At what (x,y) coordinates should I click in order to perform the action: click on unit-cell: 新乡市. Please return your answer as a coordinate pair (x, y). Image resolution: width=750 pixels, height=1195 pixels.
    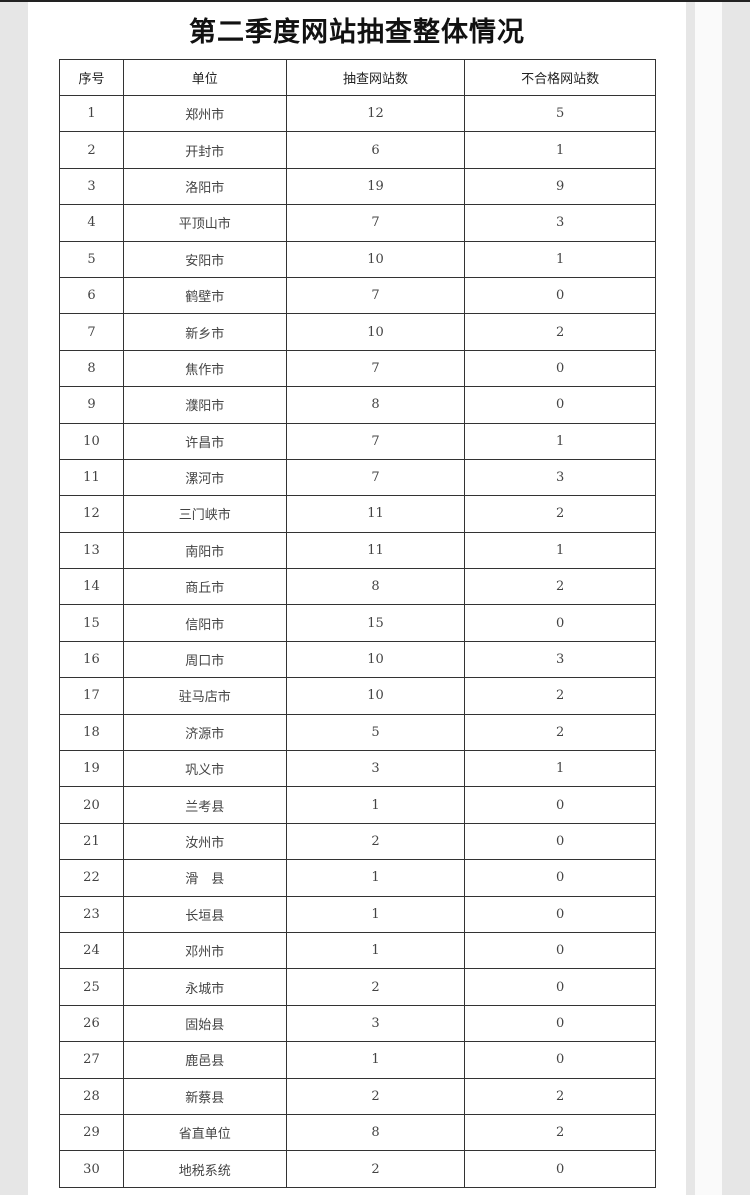
    Looking at the image, I should click on (204, 332).